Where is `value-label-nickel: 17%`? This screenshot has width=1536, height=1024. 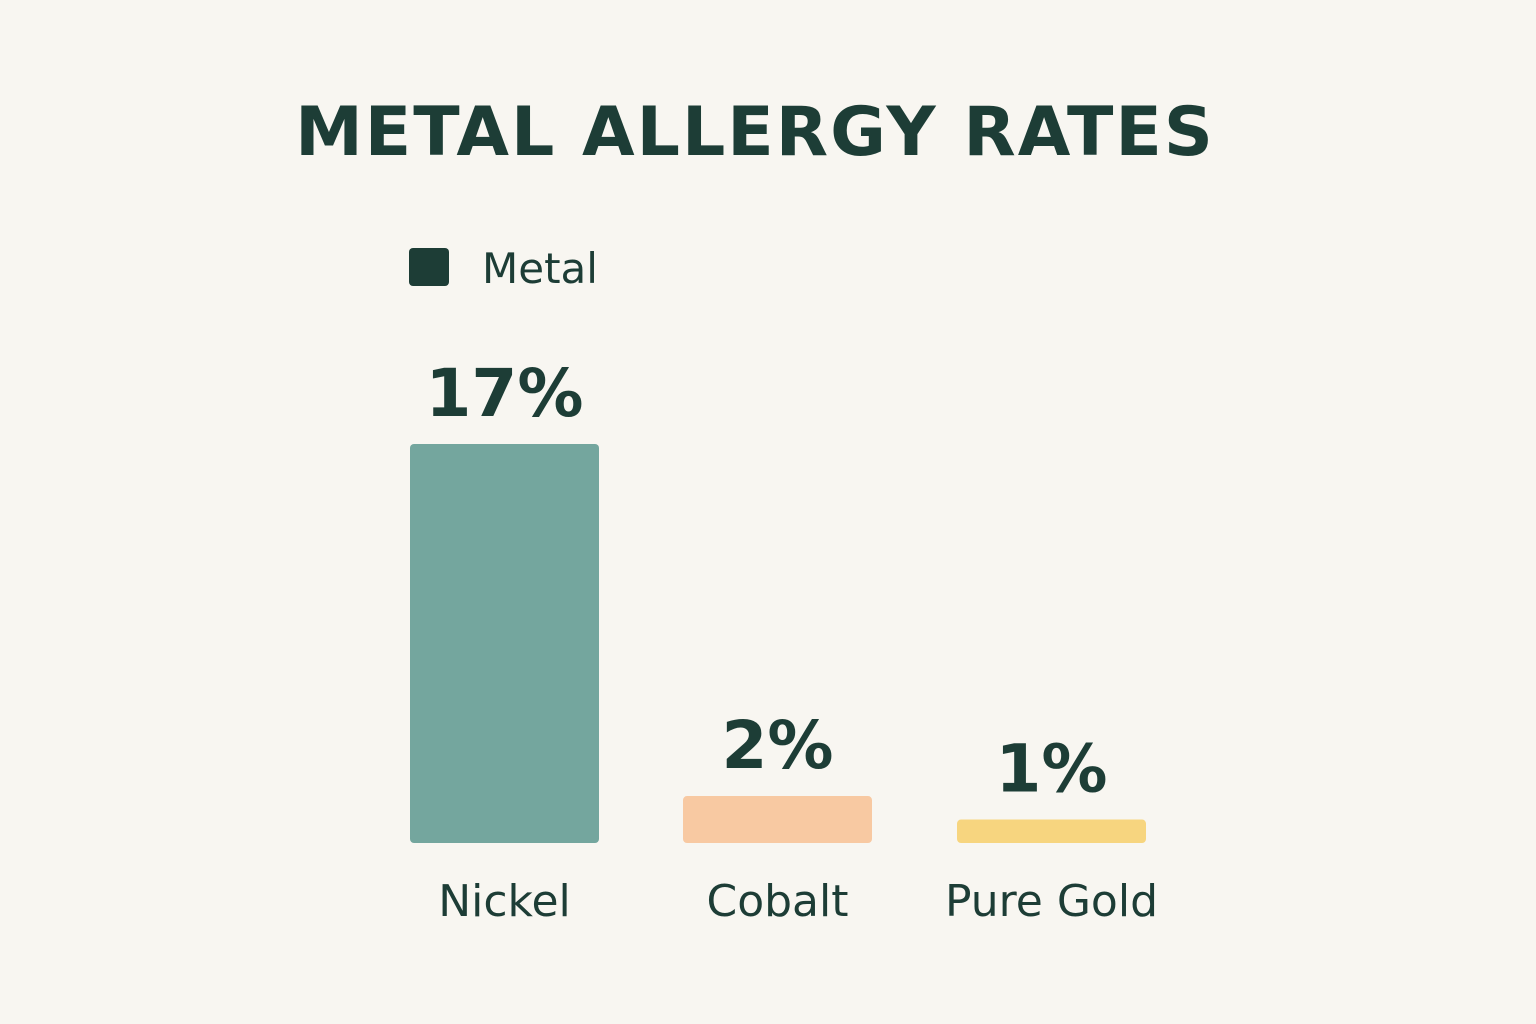 value-label-nickel: 17% is located at coordinates (505, 393).